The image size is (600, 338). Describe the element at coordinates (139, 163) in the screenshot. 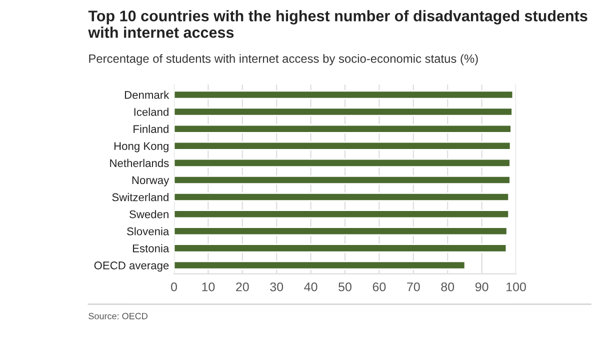

I see `y-tick-label: Netherlands` at that location.